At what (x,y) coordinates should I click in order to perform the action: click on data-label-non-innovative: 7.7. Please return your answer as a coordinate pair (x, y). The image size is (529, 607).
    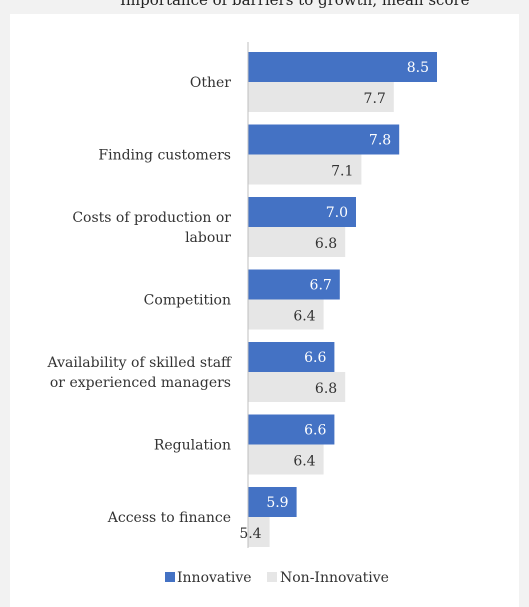
    Looking at the image, I should click on (375, 99).